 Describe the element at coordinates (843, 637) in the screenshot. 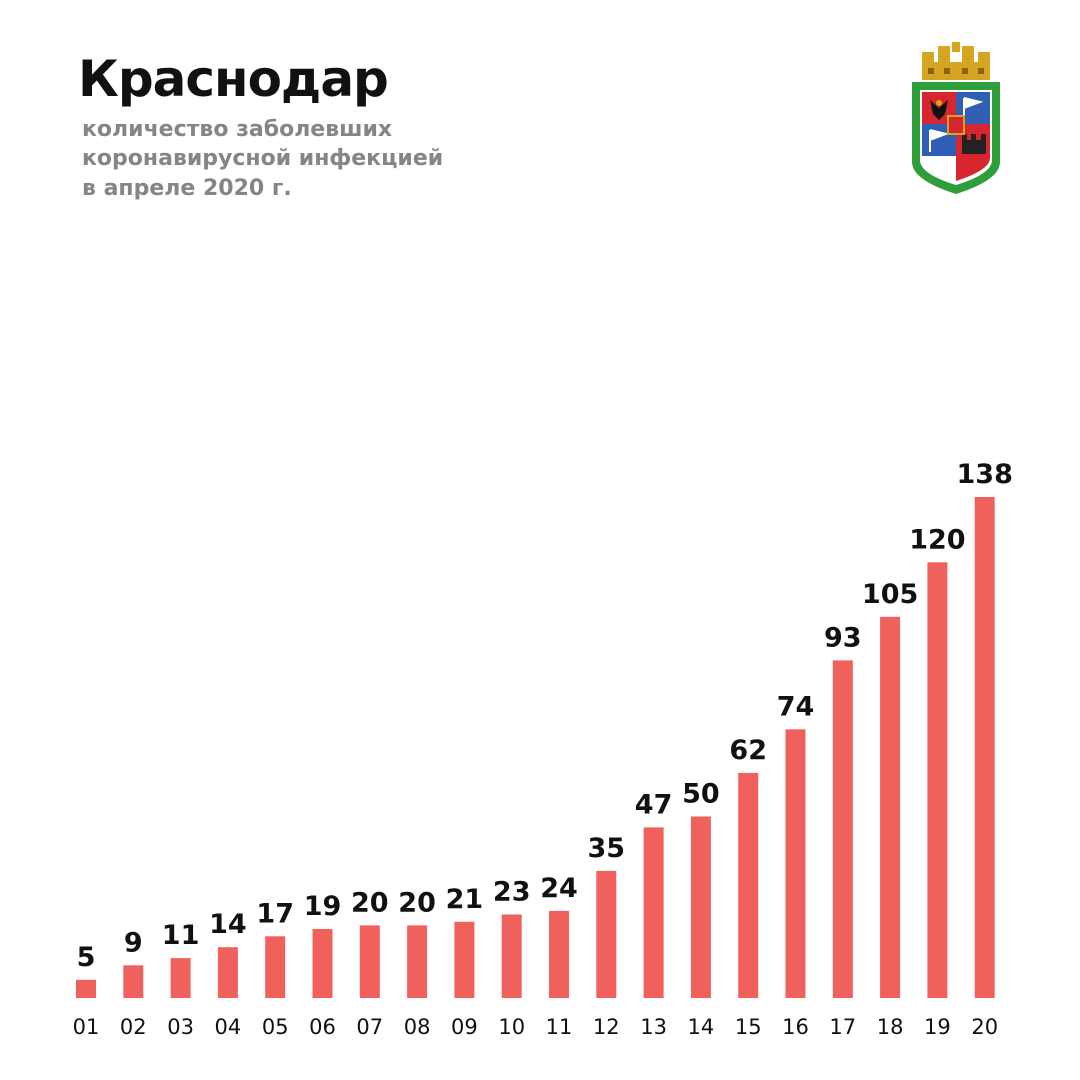

I see `value-label-17: 93` at that location.